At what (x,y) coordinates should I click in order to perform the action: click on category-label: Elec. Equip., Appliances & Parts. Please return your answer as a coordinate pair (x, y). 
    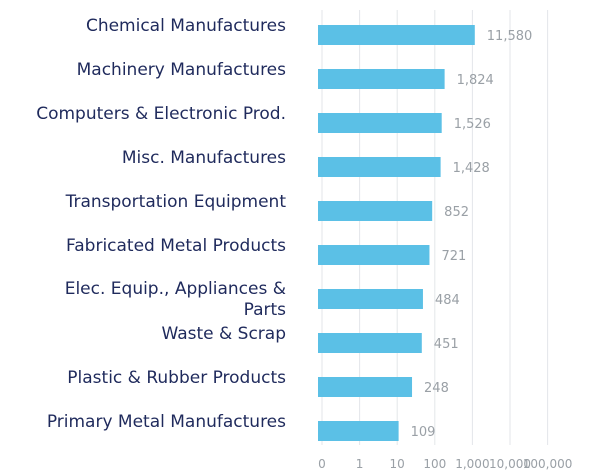
    Looking at the image, I should click on (175, 299).